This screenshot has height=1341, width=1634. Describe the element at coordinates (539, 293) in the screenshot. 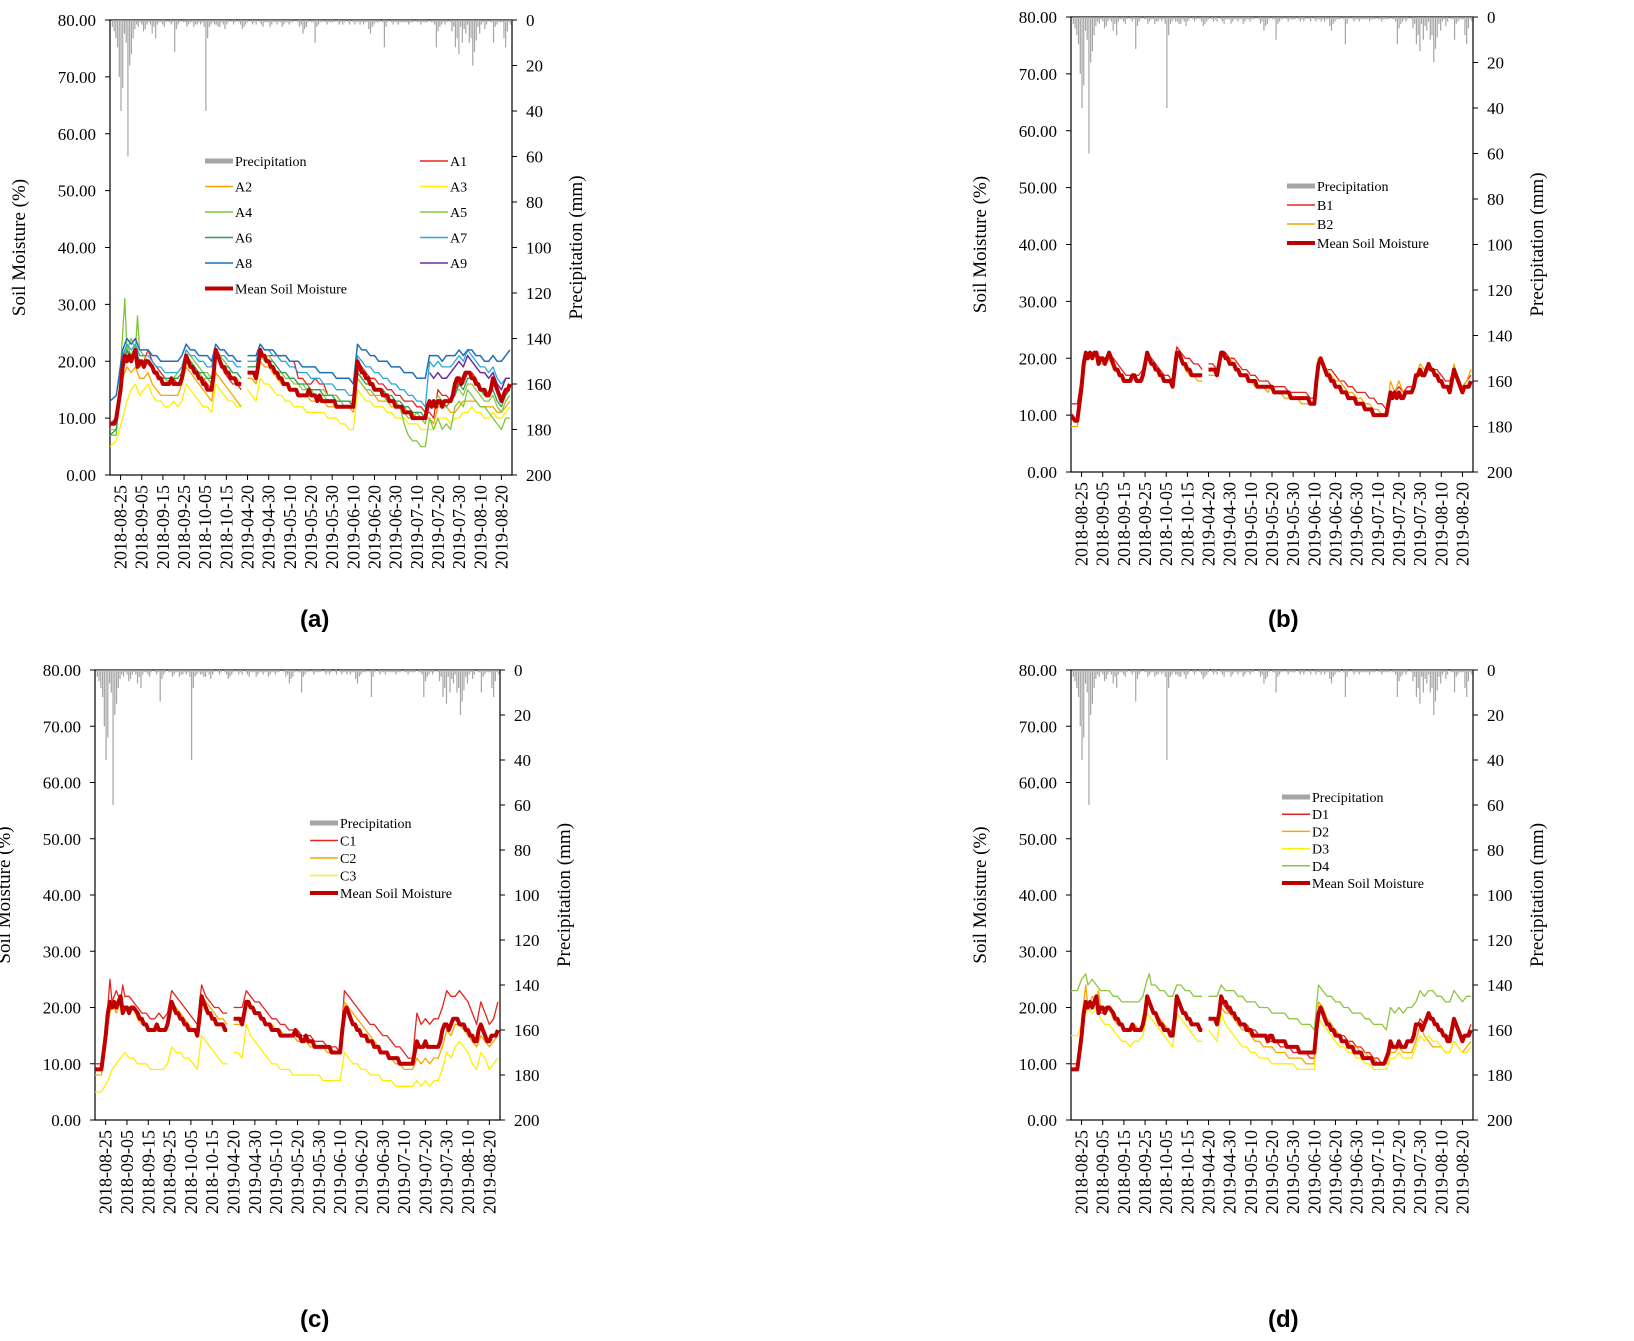

I see `ytick-right-label: 120` at that location.